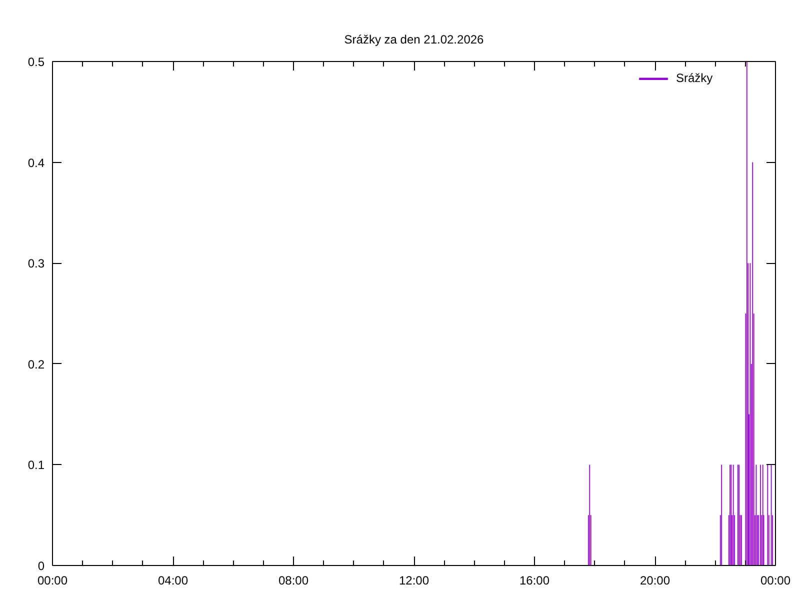 The image size is (800, 600). I want to click on x-tick-label: 20:00, so click(655, 581).